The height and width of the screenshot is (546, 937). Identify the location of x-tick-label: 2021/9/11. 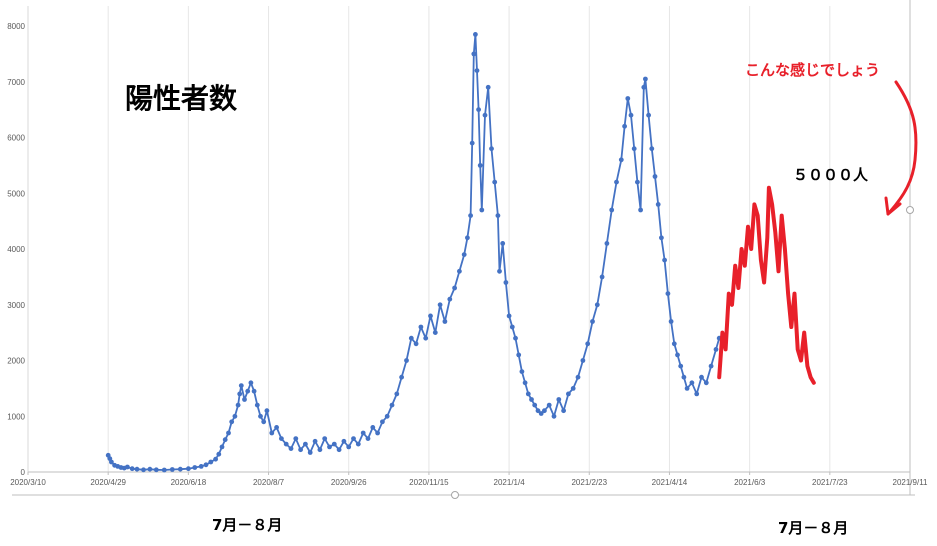
(911, 482).